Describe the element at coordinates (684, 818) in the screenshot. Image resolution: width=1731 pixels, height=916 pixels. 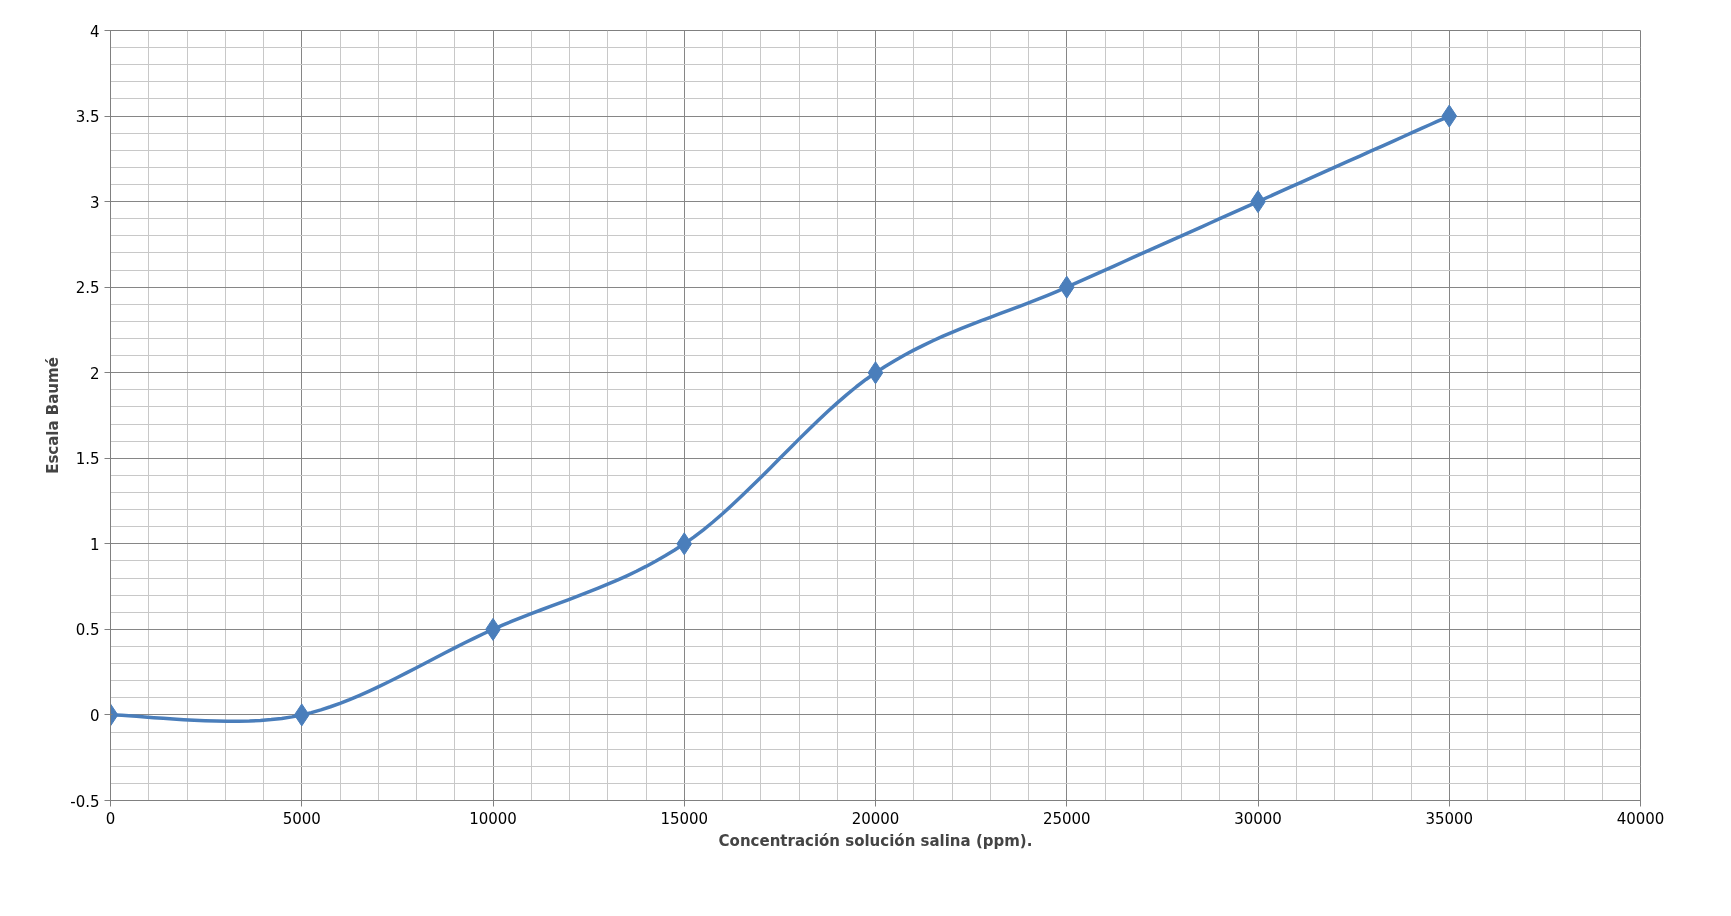
I see `x-tick-label: 15000` at that location.